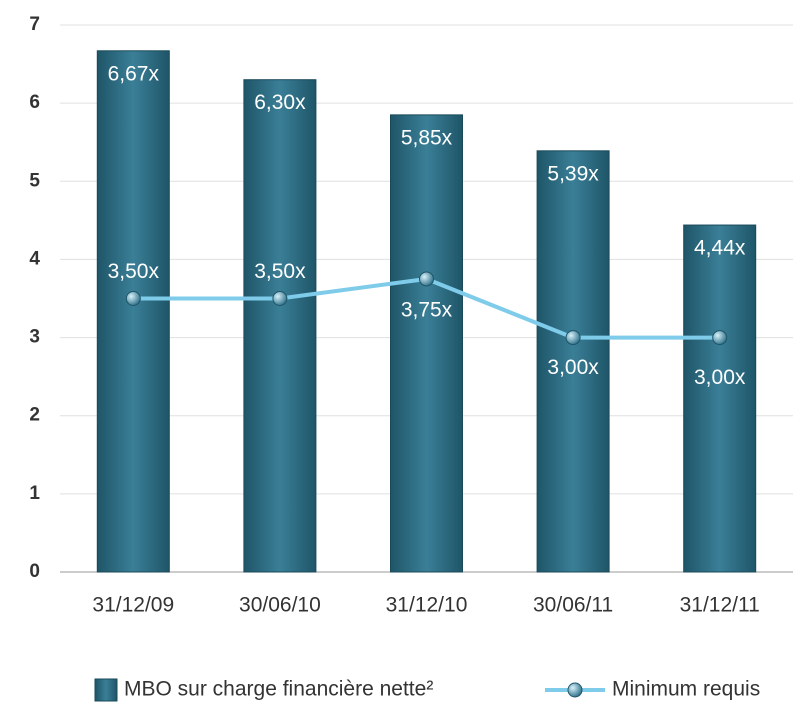 The height and width of the screenshot is (703, 803). Describe the element at coordinates (573, 605) in the screenshot. I see `x-tick-label: 30/06/11` at that location.